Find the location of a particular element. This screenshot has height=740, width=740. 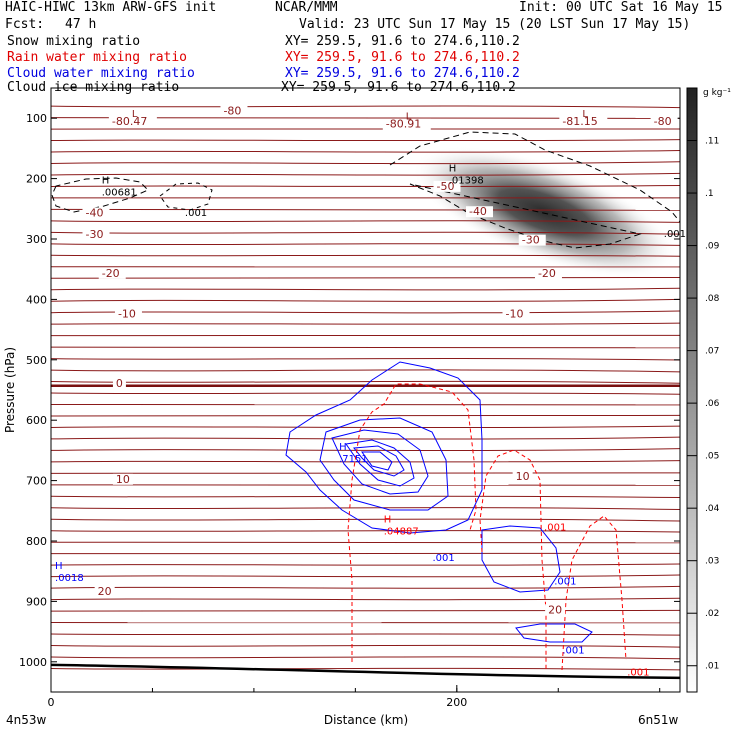

y-tick-label: 600 is located at coordinates (36, 420).